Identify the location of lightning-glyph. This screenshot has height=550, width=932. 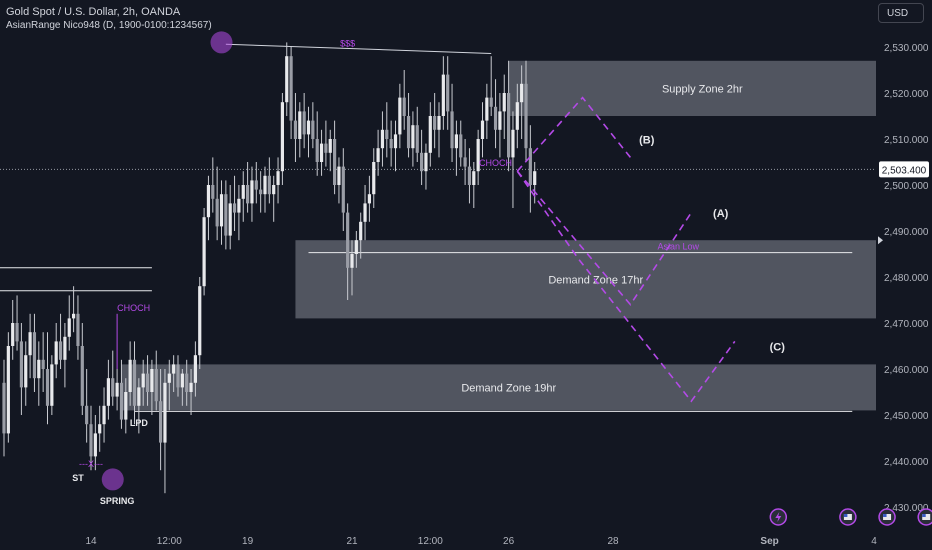
(778, 517).